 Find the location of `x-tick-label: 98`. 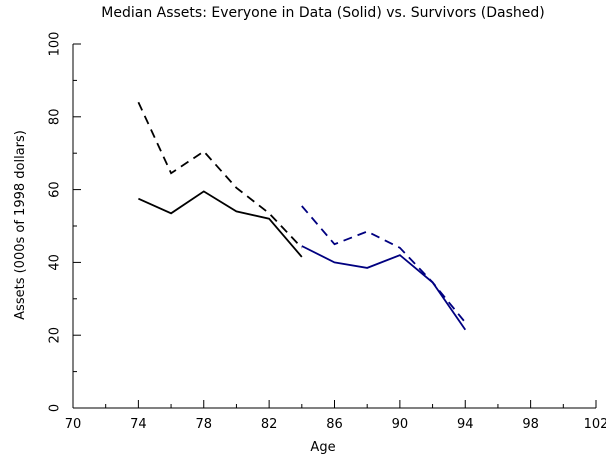

x-tick-label: 98 is located at coordinates (530, 424).